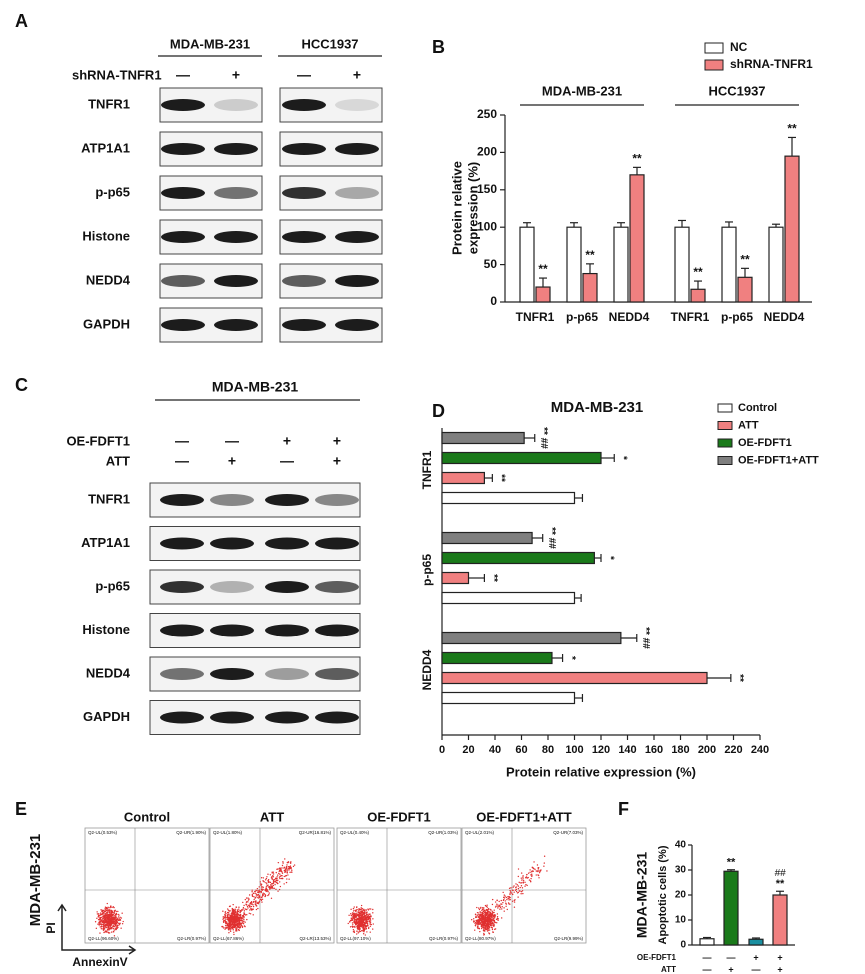 The image size is (865, 974). Describe the element at coordinates (654, 750) in the screenshot. I see `x-tick-label: 160` at that location.